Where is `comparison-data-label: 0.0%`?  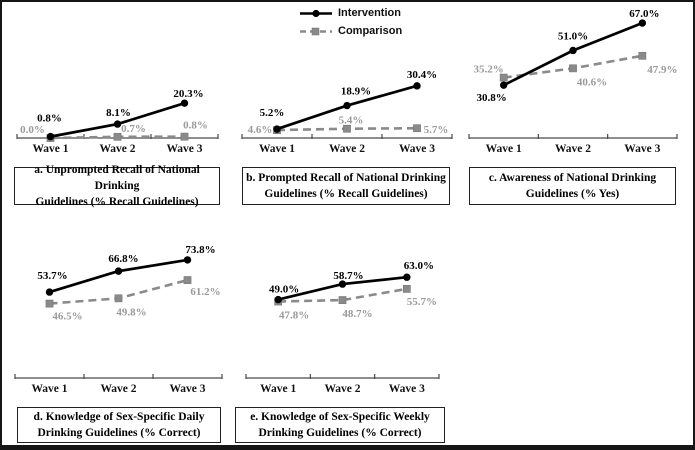
comparison-data-label: 0.0% is located at coordinates (32, 130).